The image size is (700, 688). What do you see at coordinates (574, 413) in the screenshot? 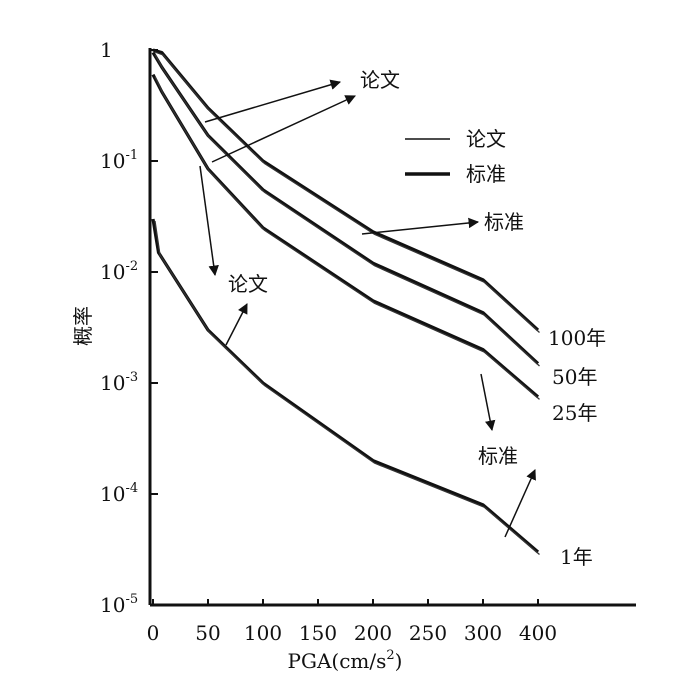
I see `curve-label: 25年` at bounding box center [574, 413].